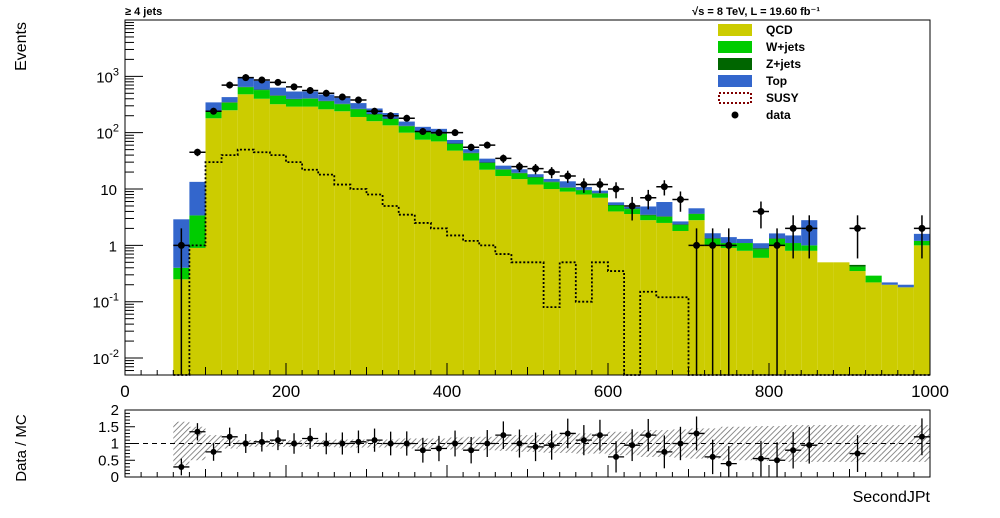 Image resolution: width=1000 pixels, height=518 pixels. Describe the element at coordinates (761, 72) in the screenshot. I see `legend: QCD W+jets Z+jets Top SUSY data` at that location.